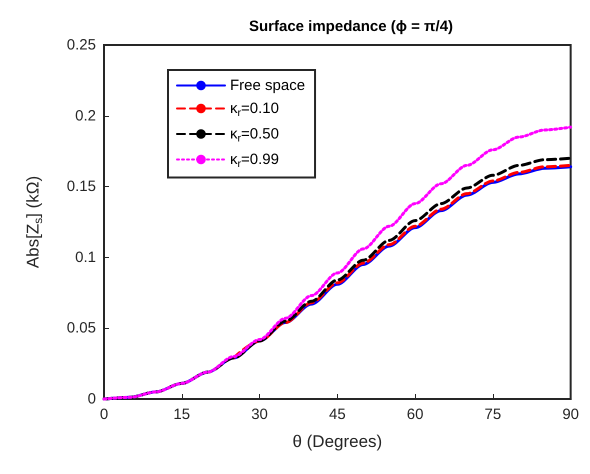 This screenshot has width=590, height=474. Describe the element at coordinates (337, 414) in the screenshot. I see `x-tick-label: 45` at that location.